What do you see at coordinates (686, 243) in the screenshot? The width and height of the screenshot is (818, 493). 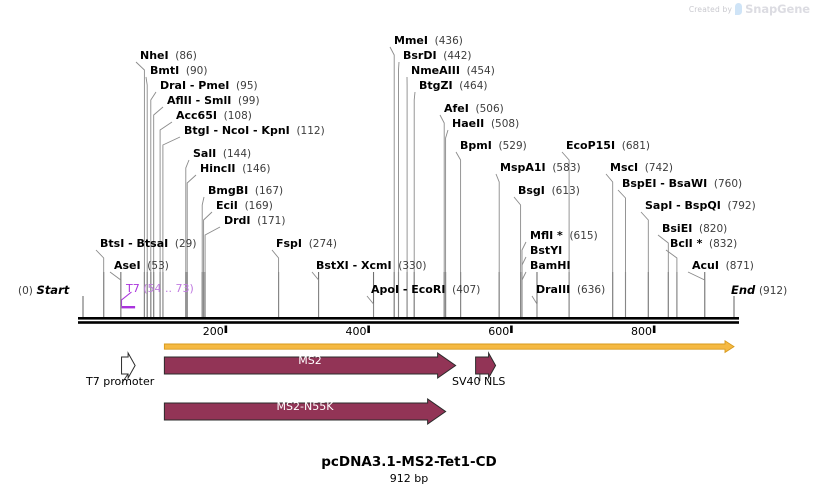 I see `enzyme-name: BclI *` at bounding box center [686, 243].